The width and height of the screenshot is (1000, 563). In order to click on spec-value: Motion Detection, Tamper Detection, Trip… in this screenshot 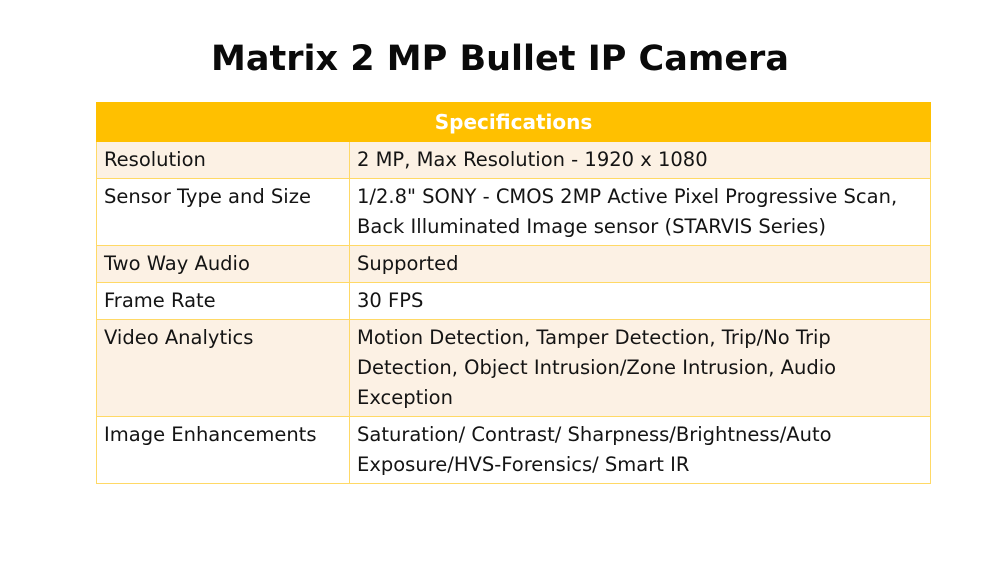, I will do `click(640, 368)`.